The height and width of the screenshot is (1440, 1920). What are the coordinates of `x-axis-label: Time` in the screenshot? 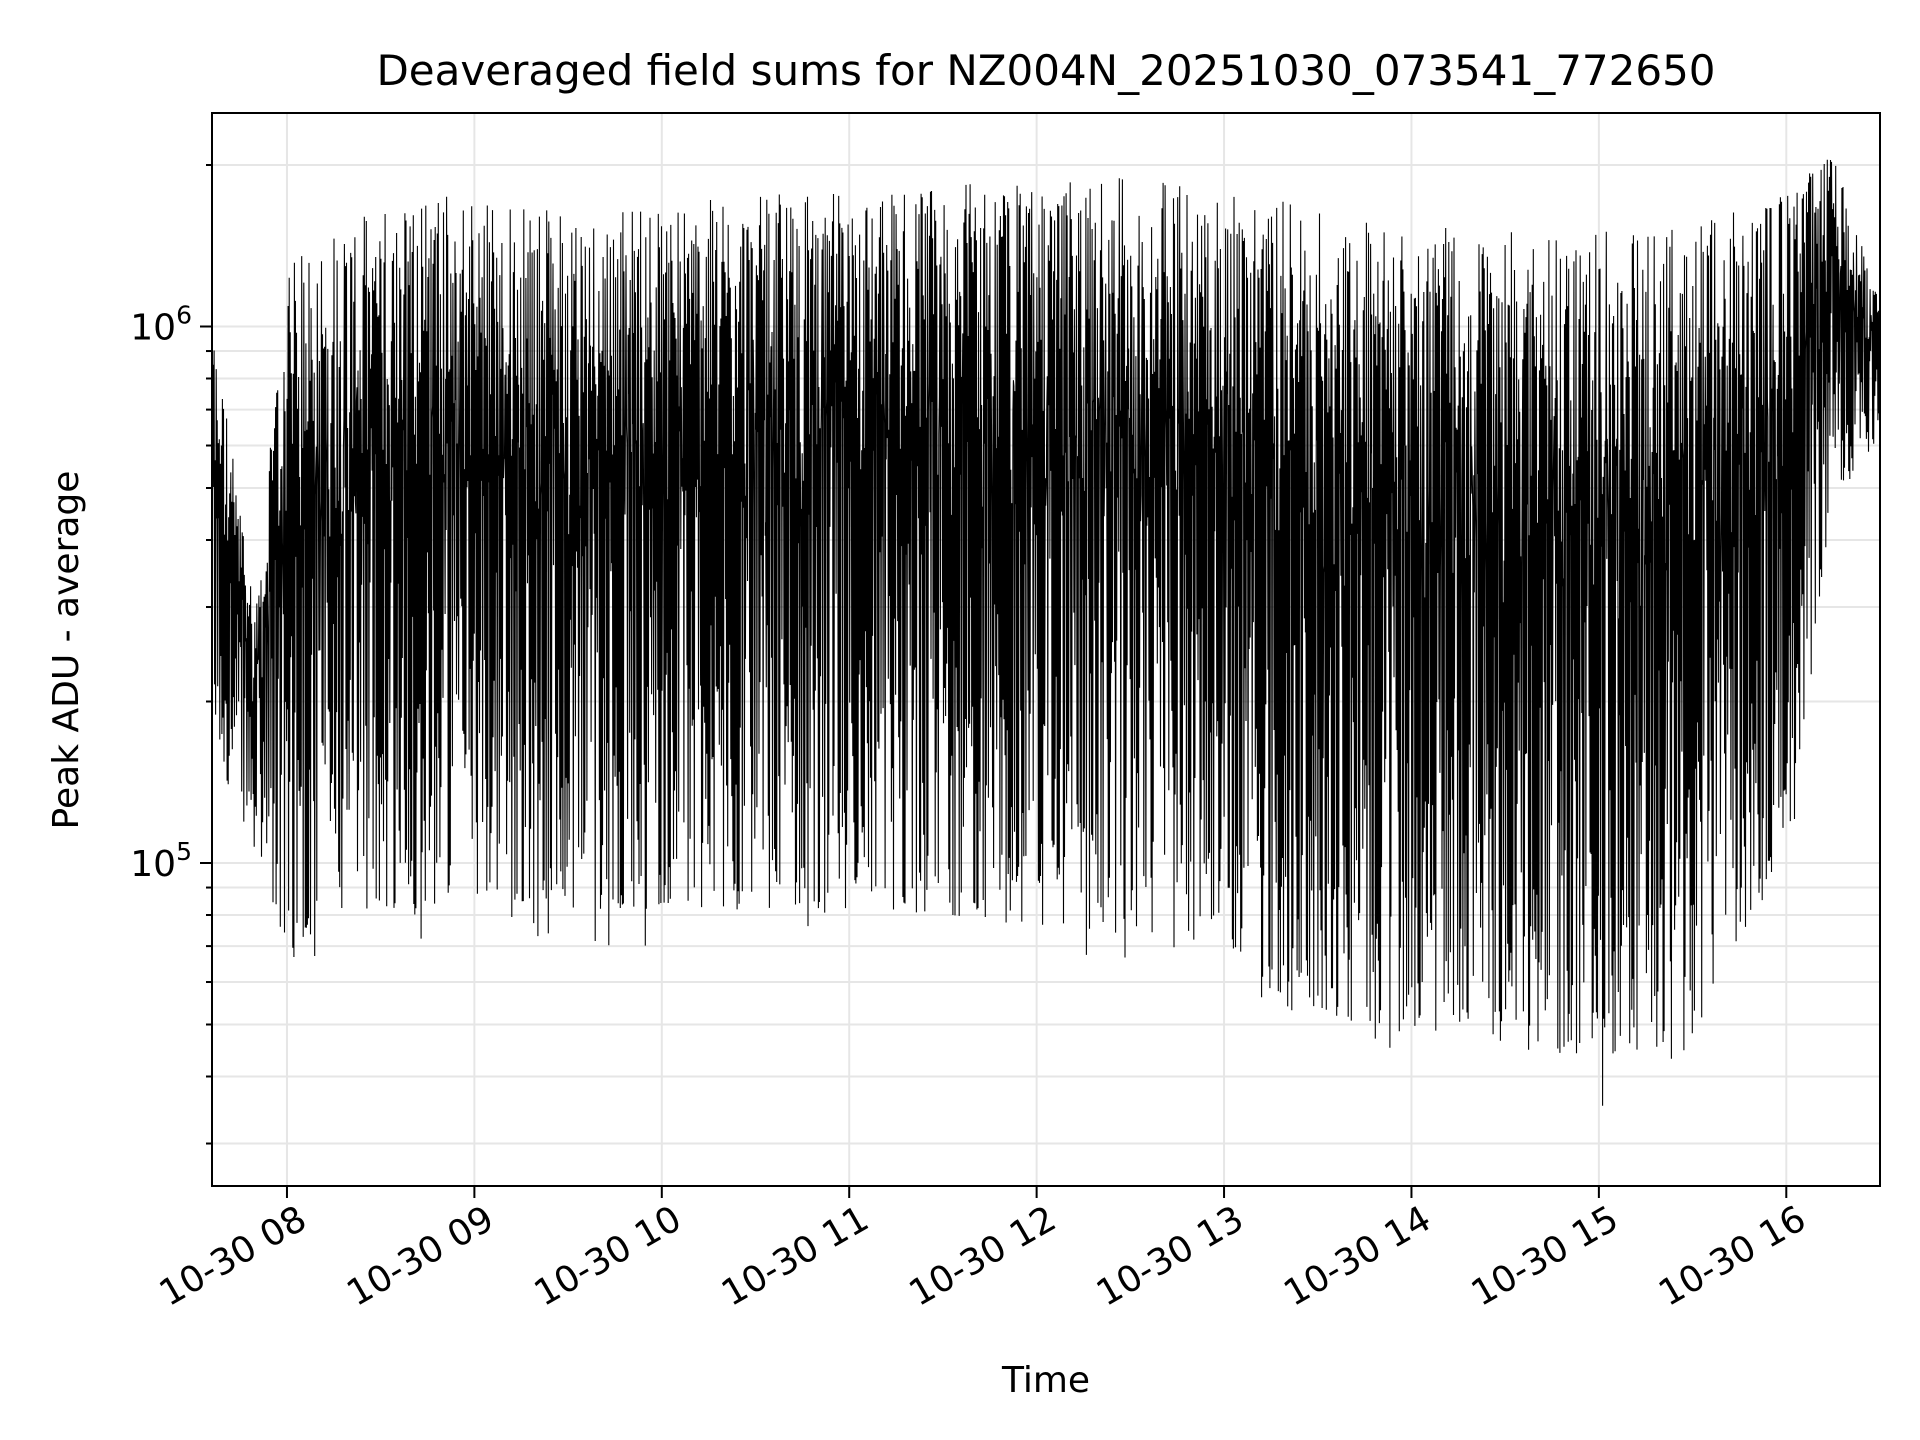 It's located at (1045, 1380).